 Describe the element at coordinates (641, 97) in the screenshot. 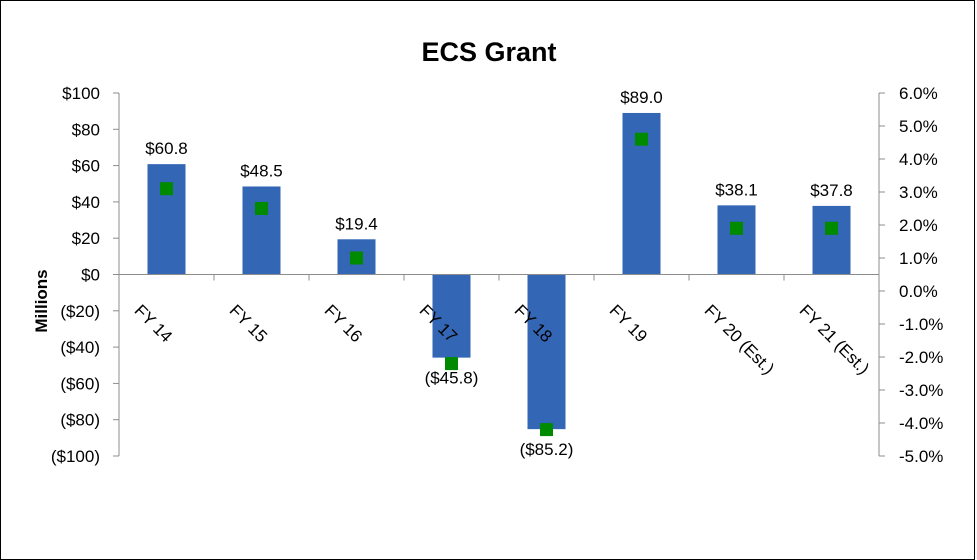

I see `bar-data-label: $89.0` at that location.